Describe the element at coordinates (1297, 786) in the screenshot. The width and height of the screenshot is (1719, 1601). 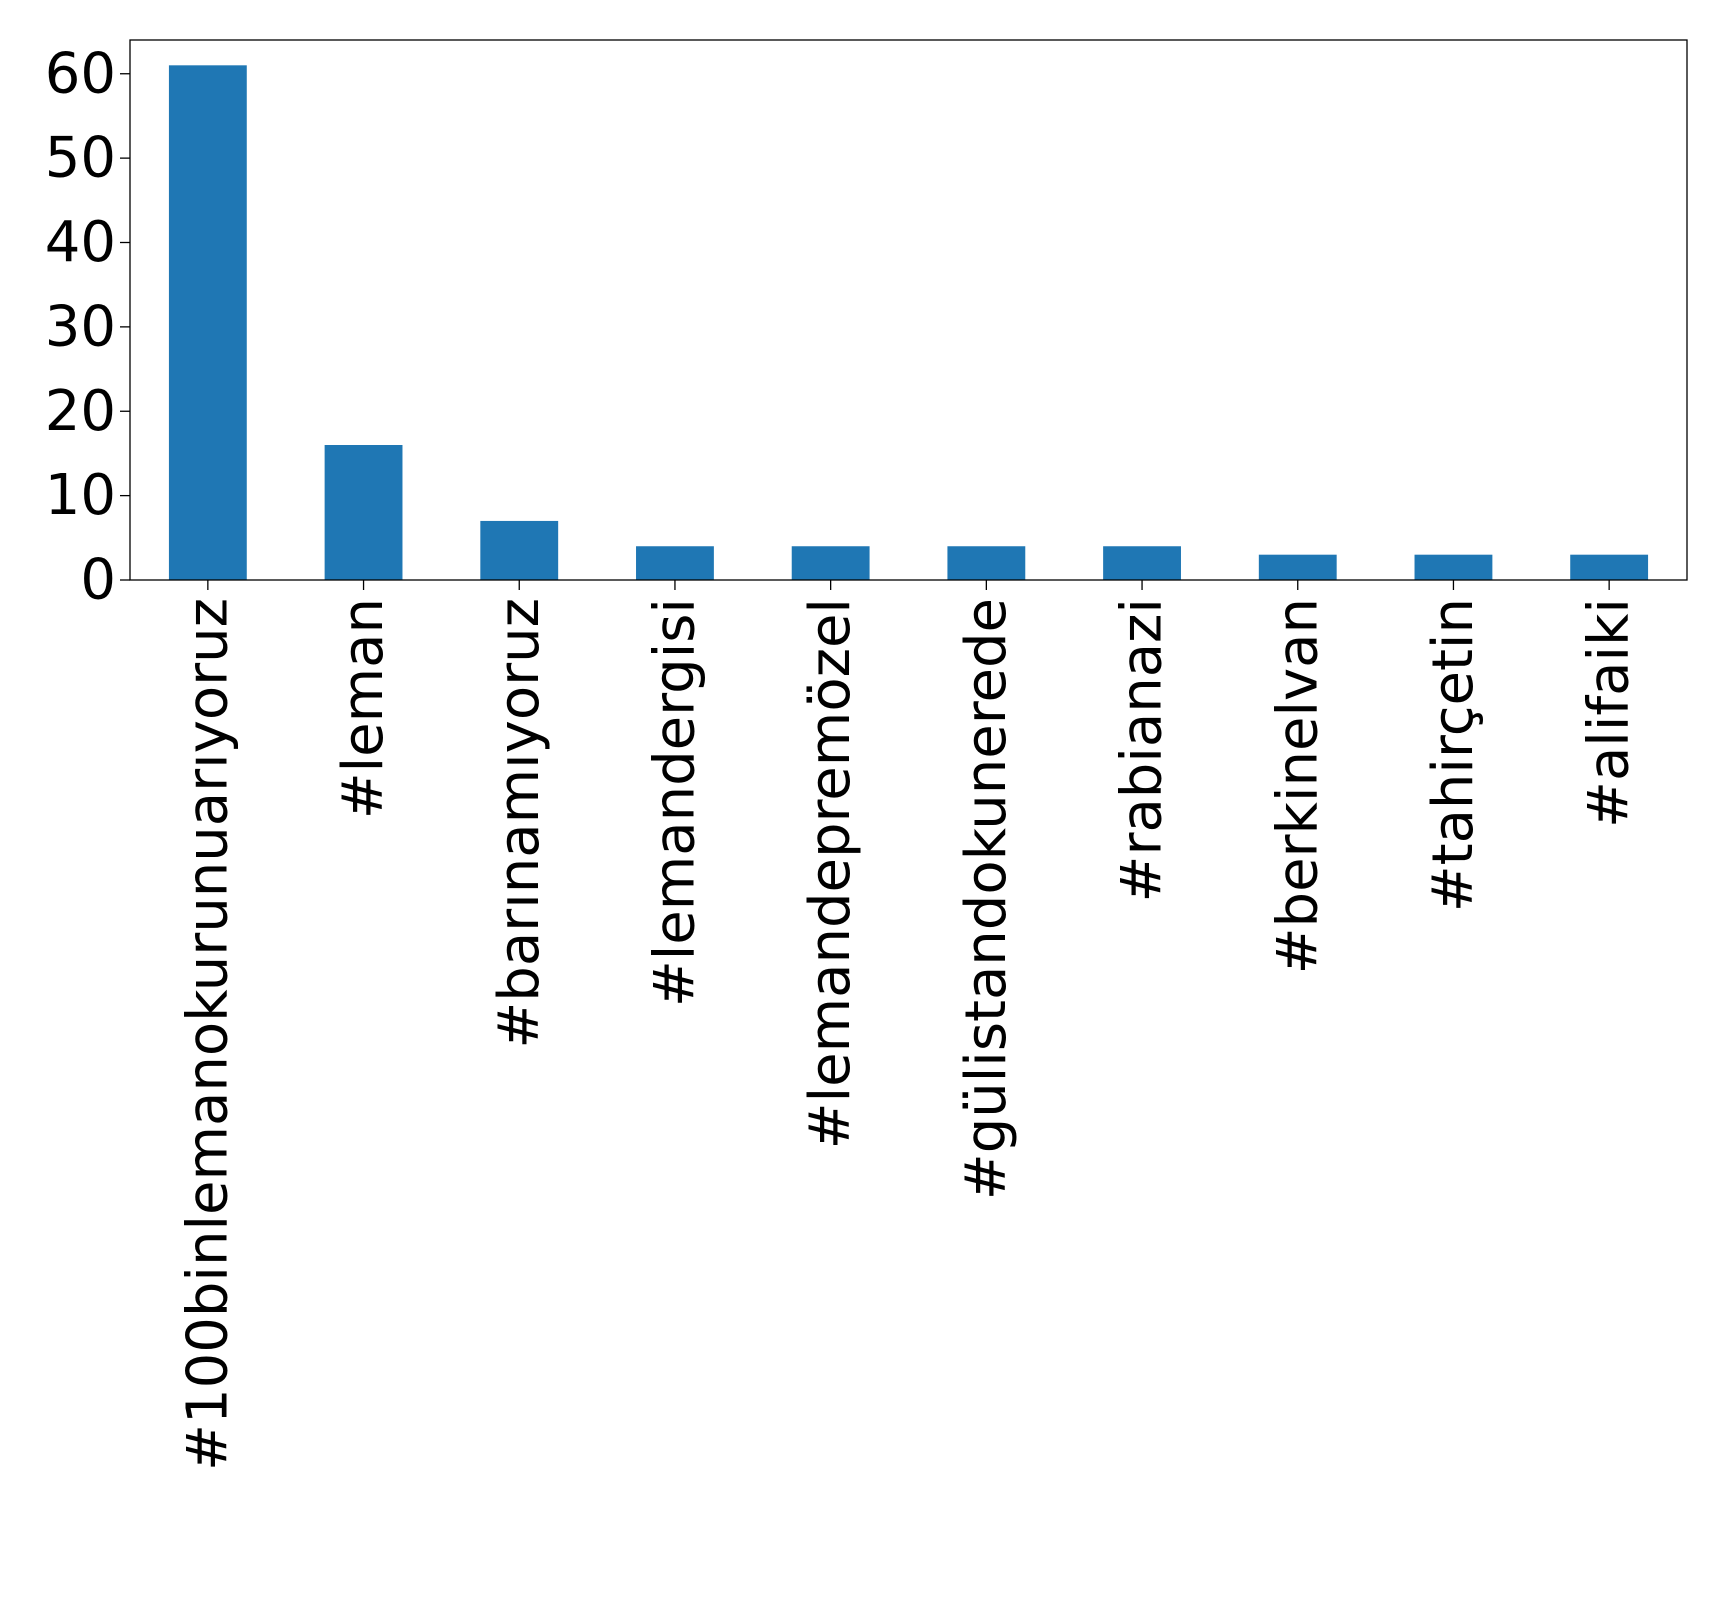
I see `x-tick-label: #berkinelvan` at that location.